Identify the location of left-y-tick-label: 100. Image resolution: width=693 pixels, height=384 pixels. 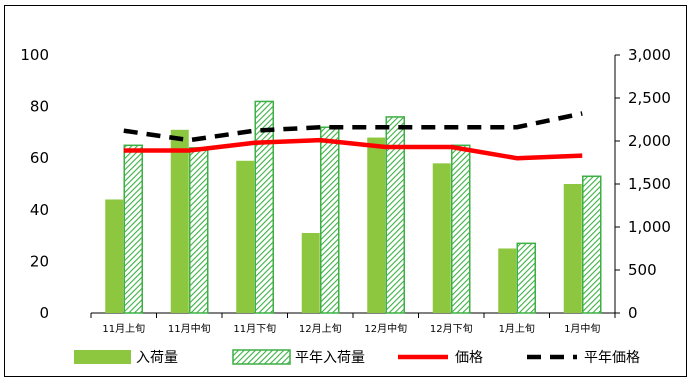
(34, 55).